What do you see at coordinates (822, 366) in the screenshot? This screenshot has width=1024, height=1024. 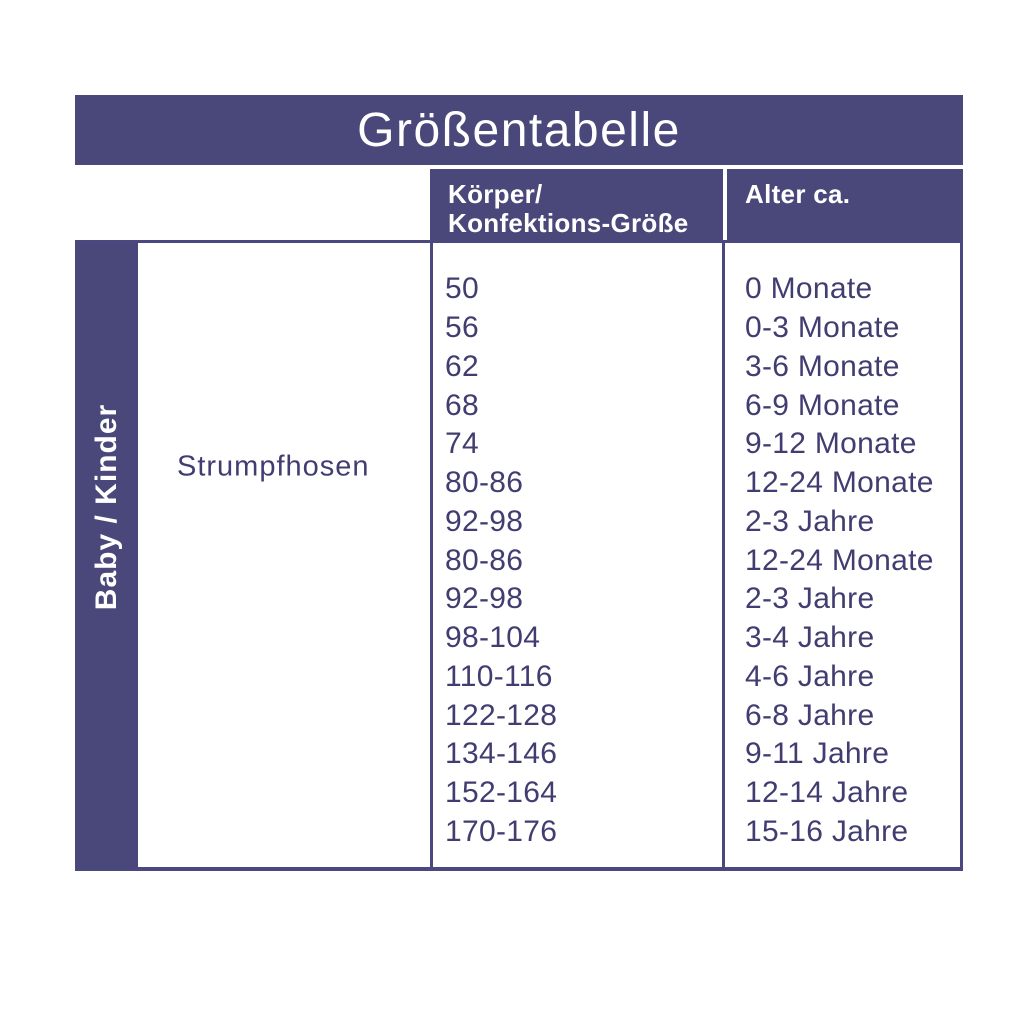 I see `age-value: 3-6 Monate` at bounding box center [822, 366].